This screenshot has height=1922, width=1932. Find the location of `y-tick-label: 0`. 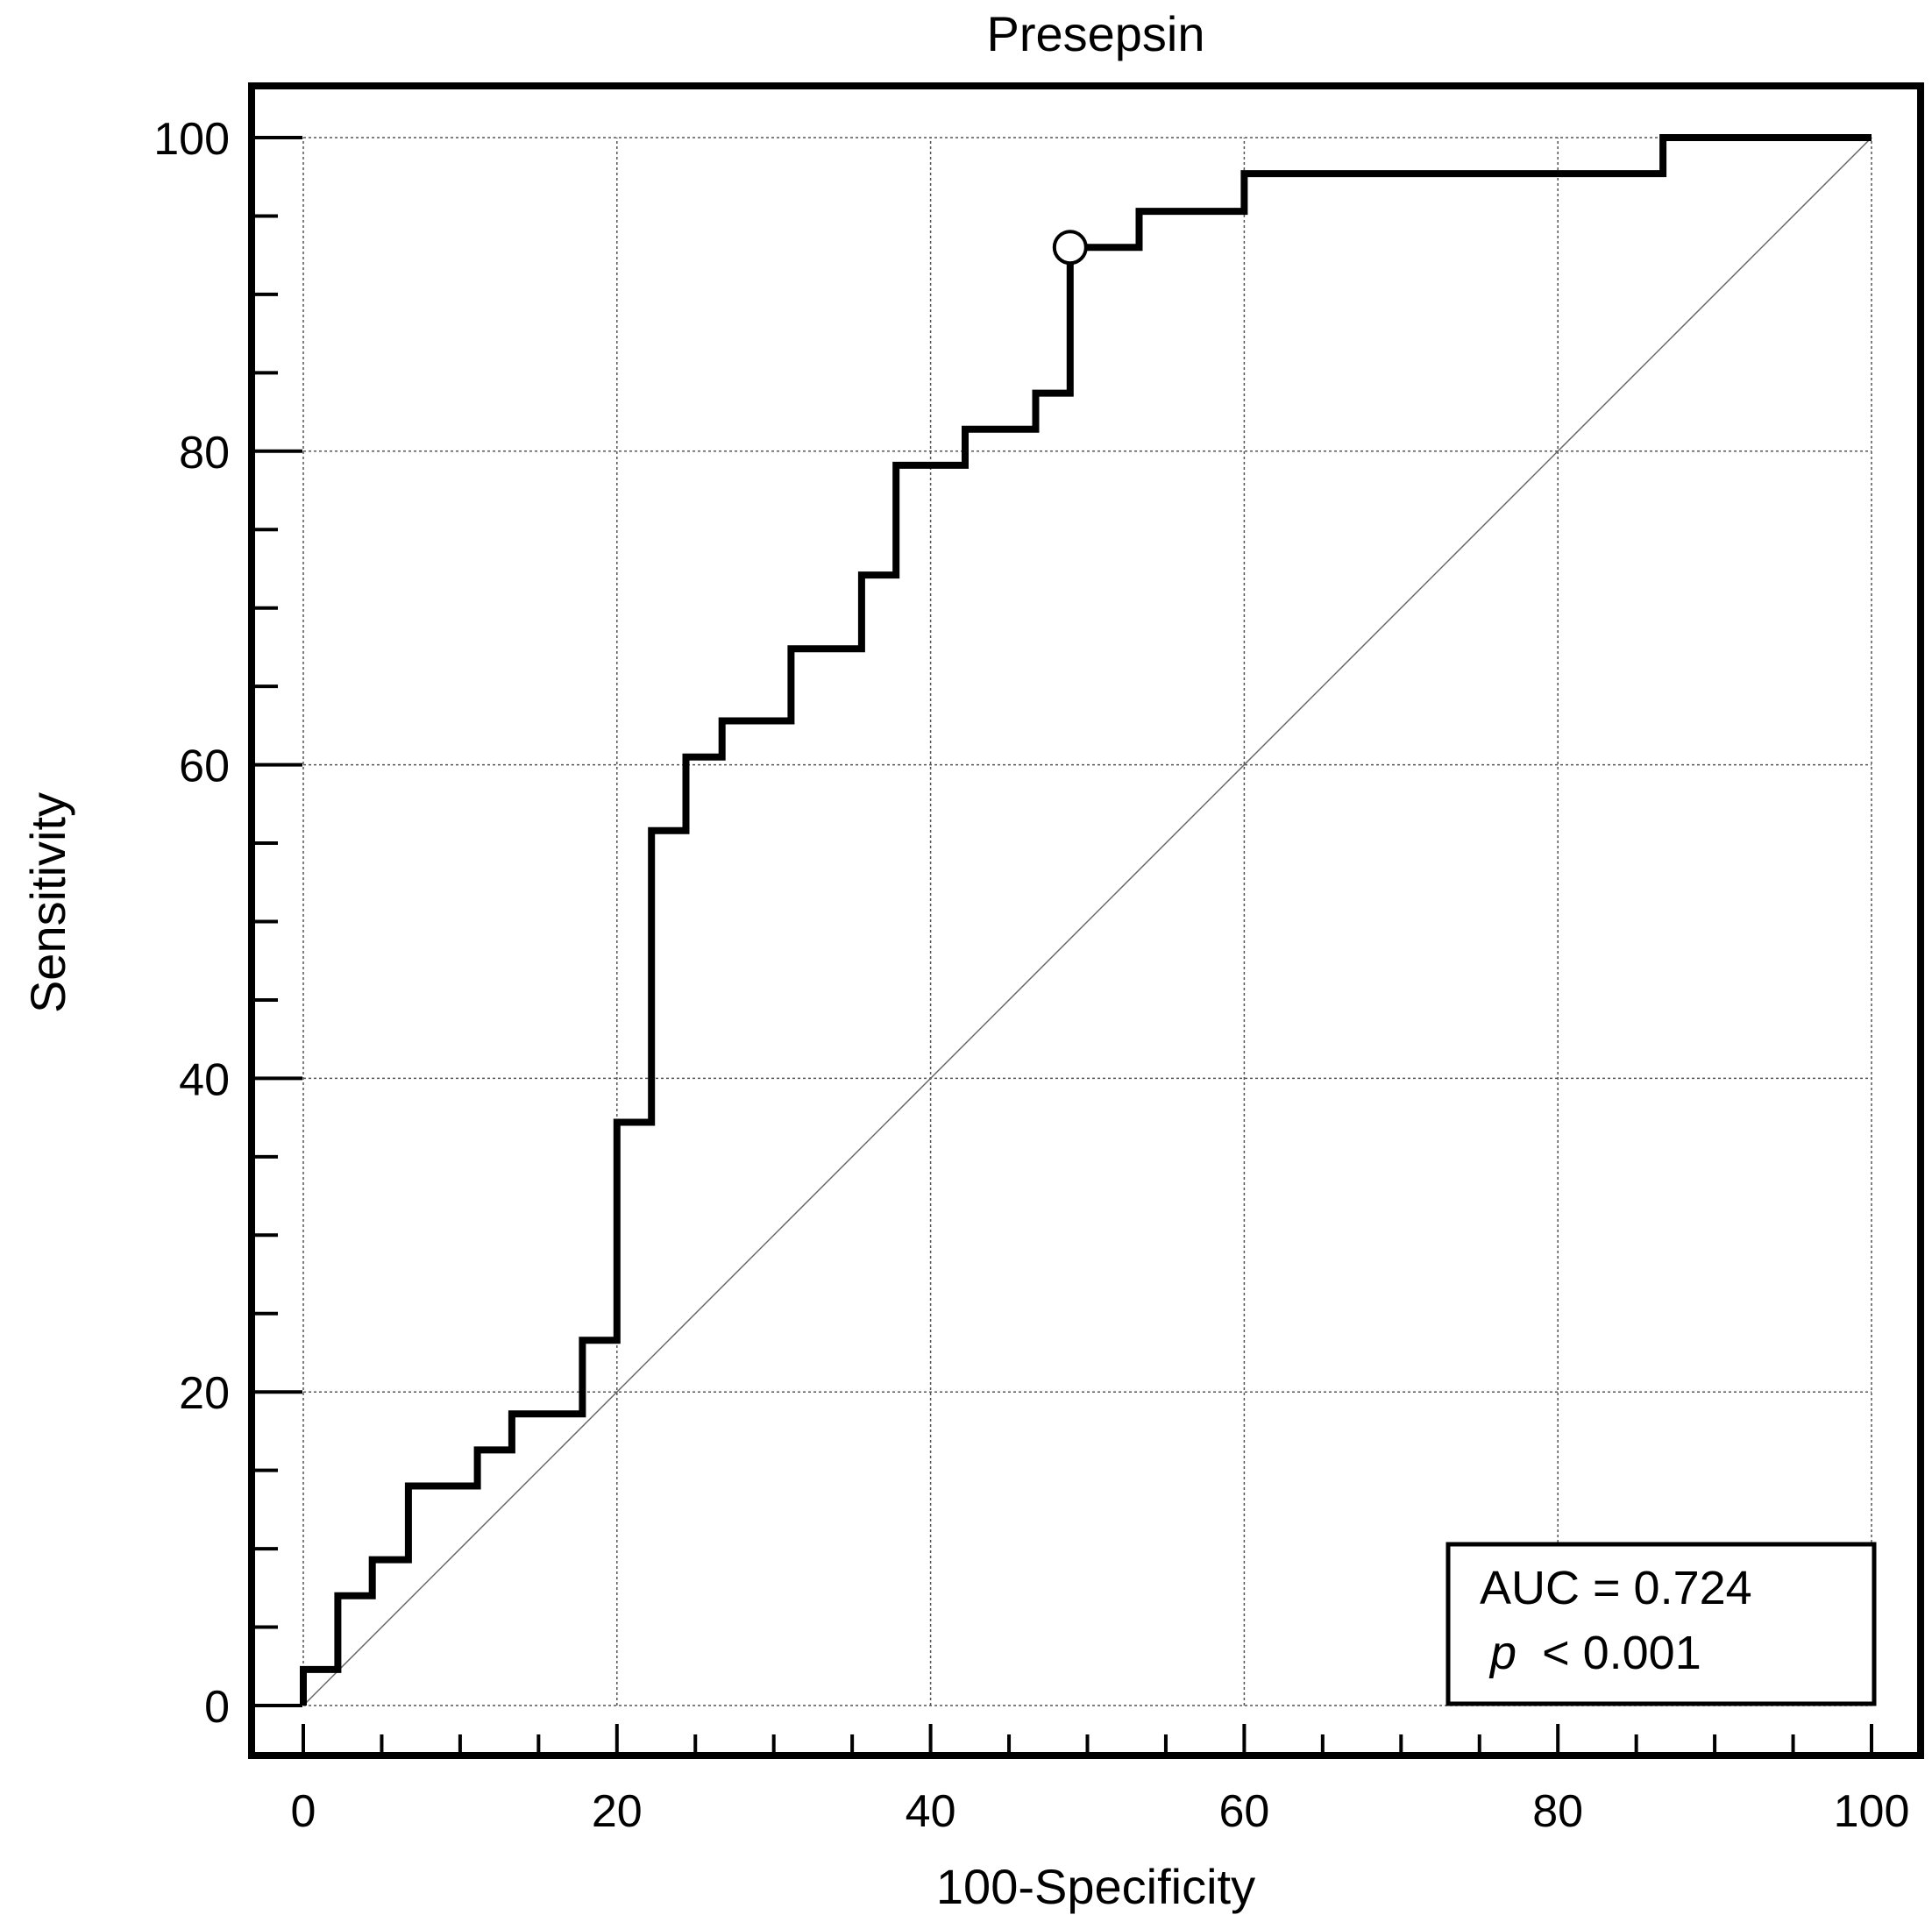

y-tick-label: 0 is located at coordinates (217, 1707).